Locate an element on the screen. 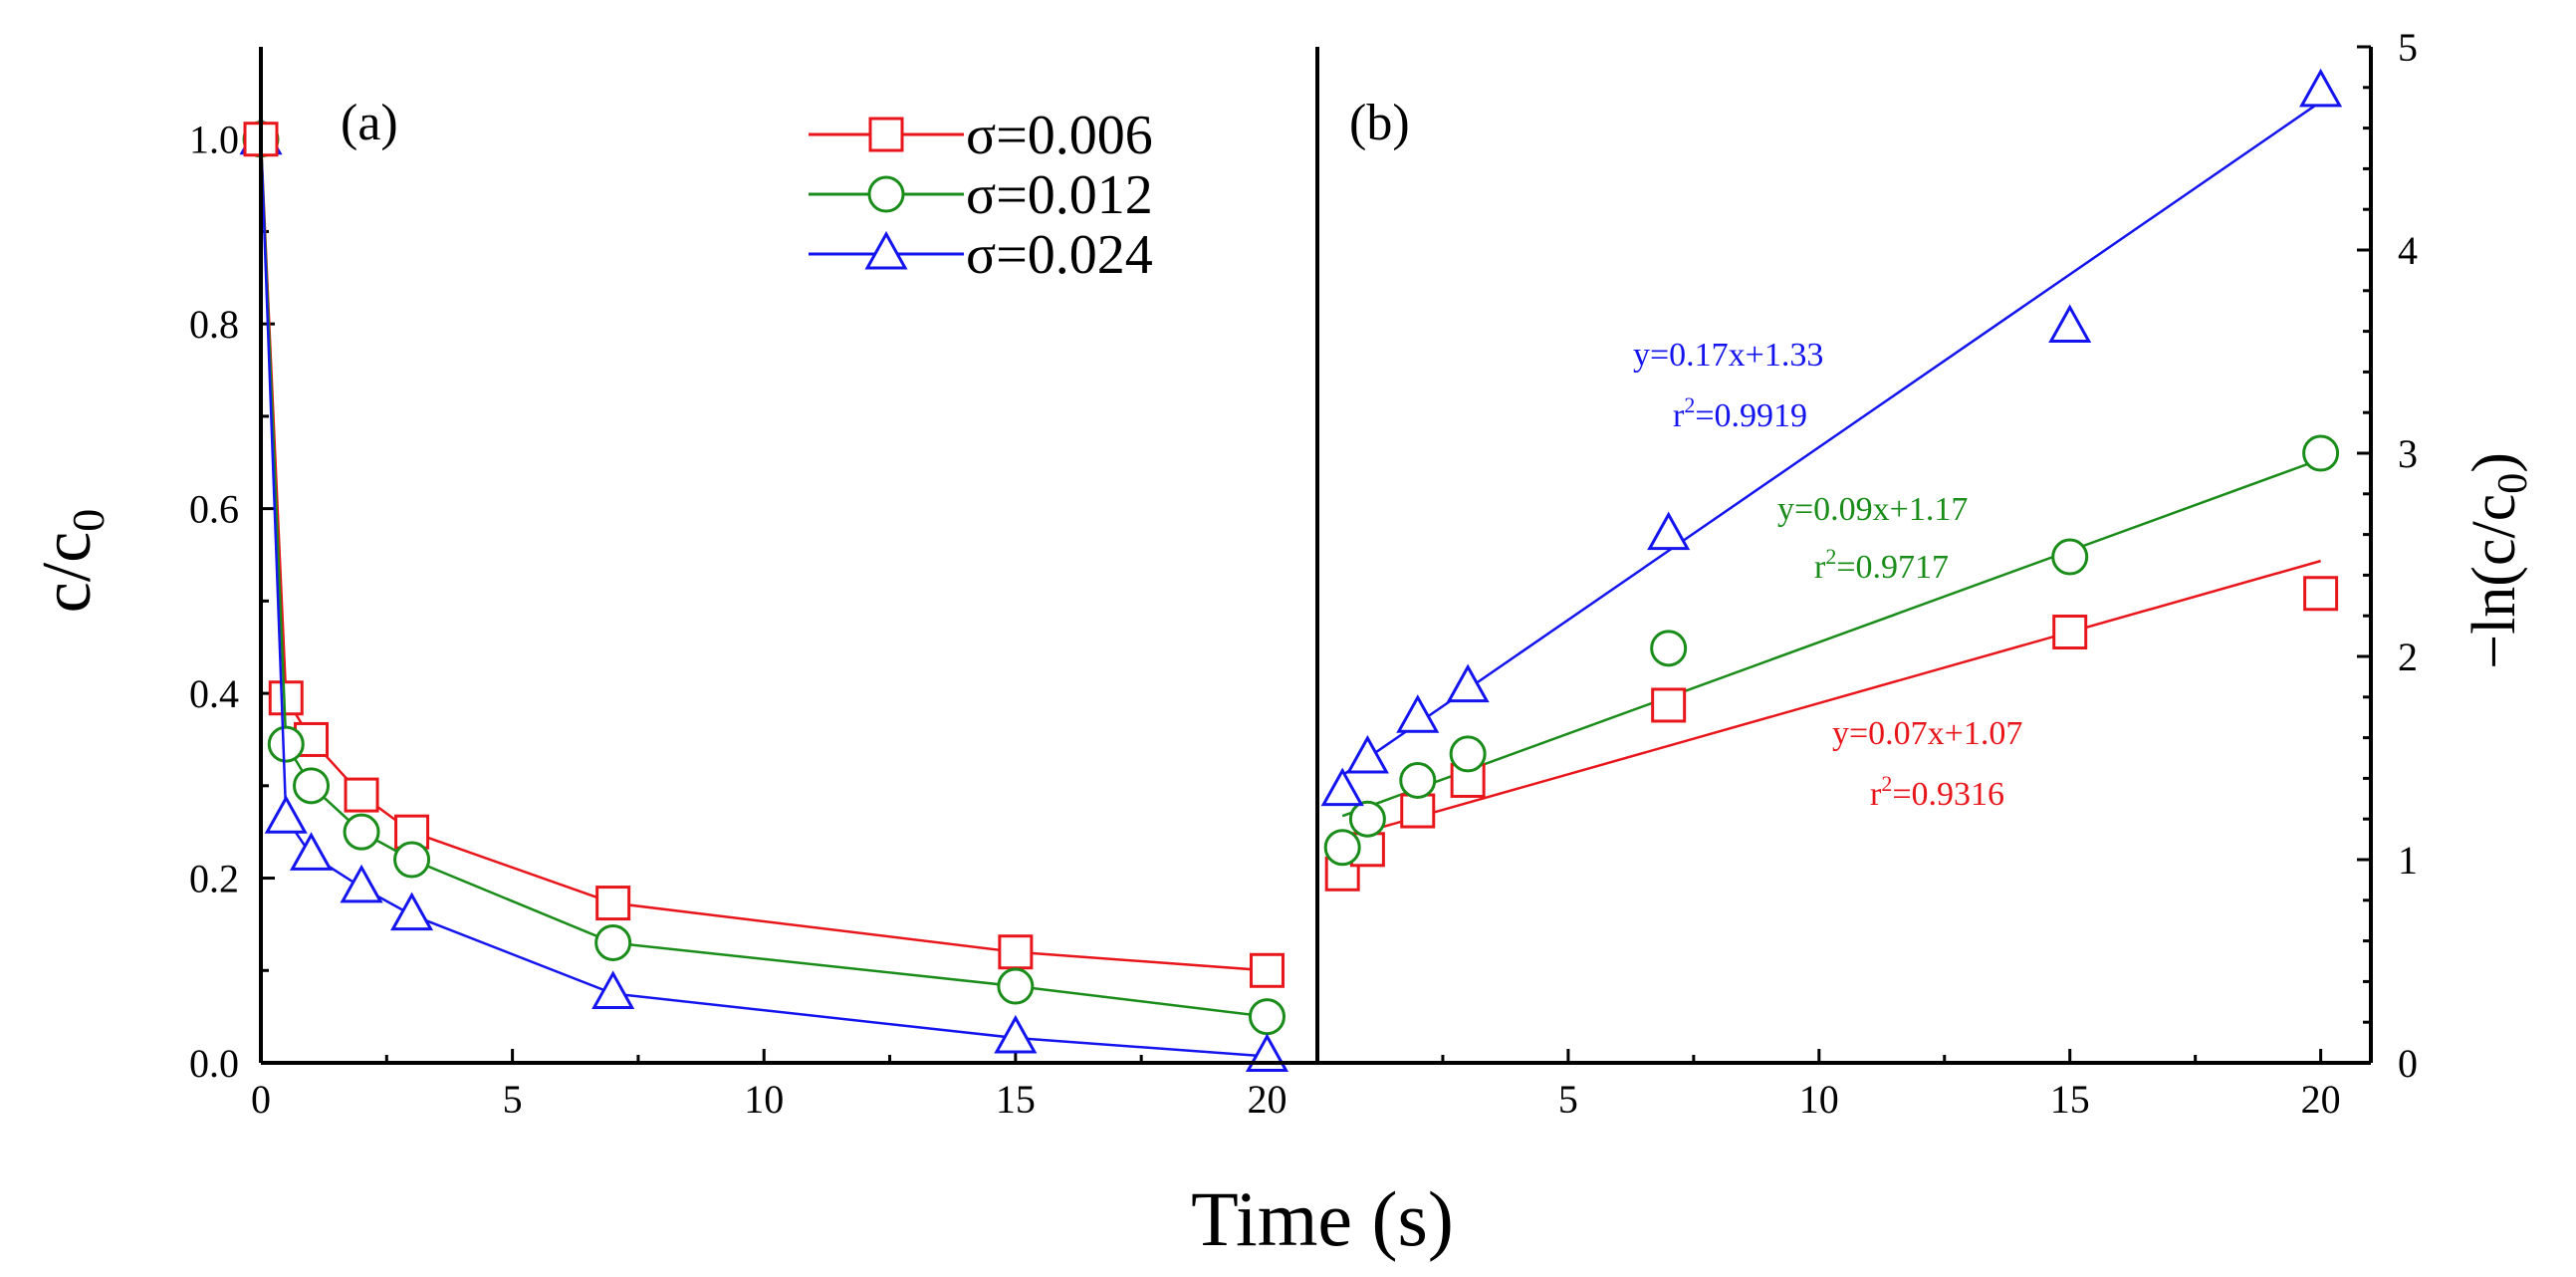  panel-b-x-ticks: 5 10 15 20 is located at coordinates (1891, 1085).